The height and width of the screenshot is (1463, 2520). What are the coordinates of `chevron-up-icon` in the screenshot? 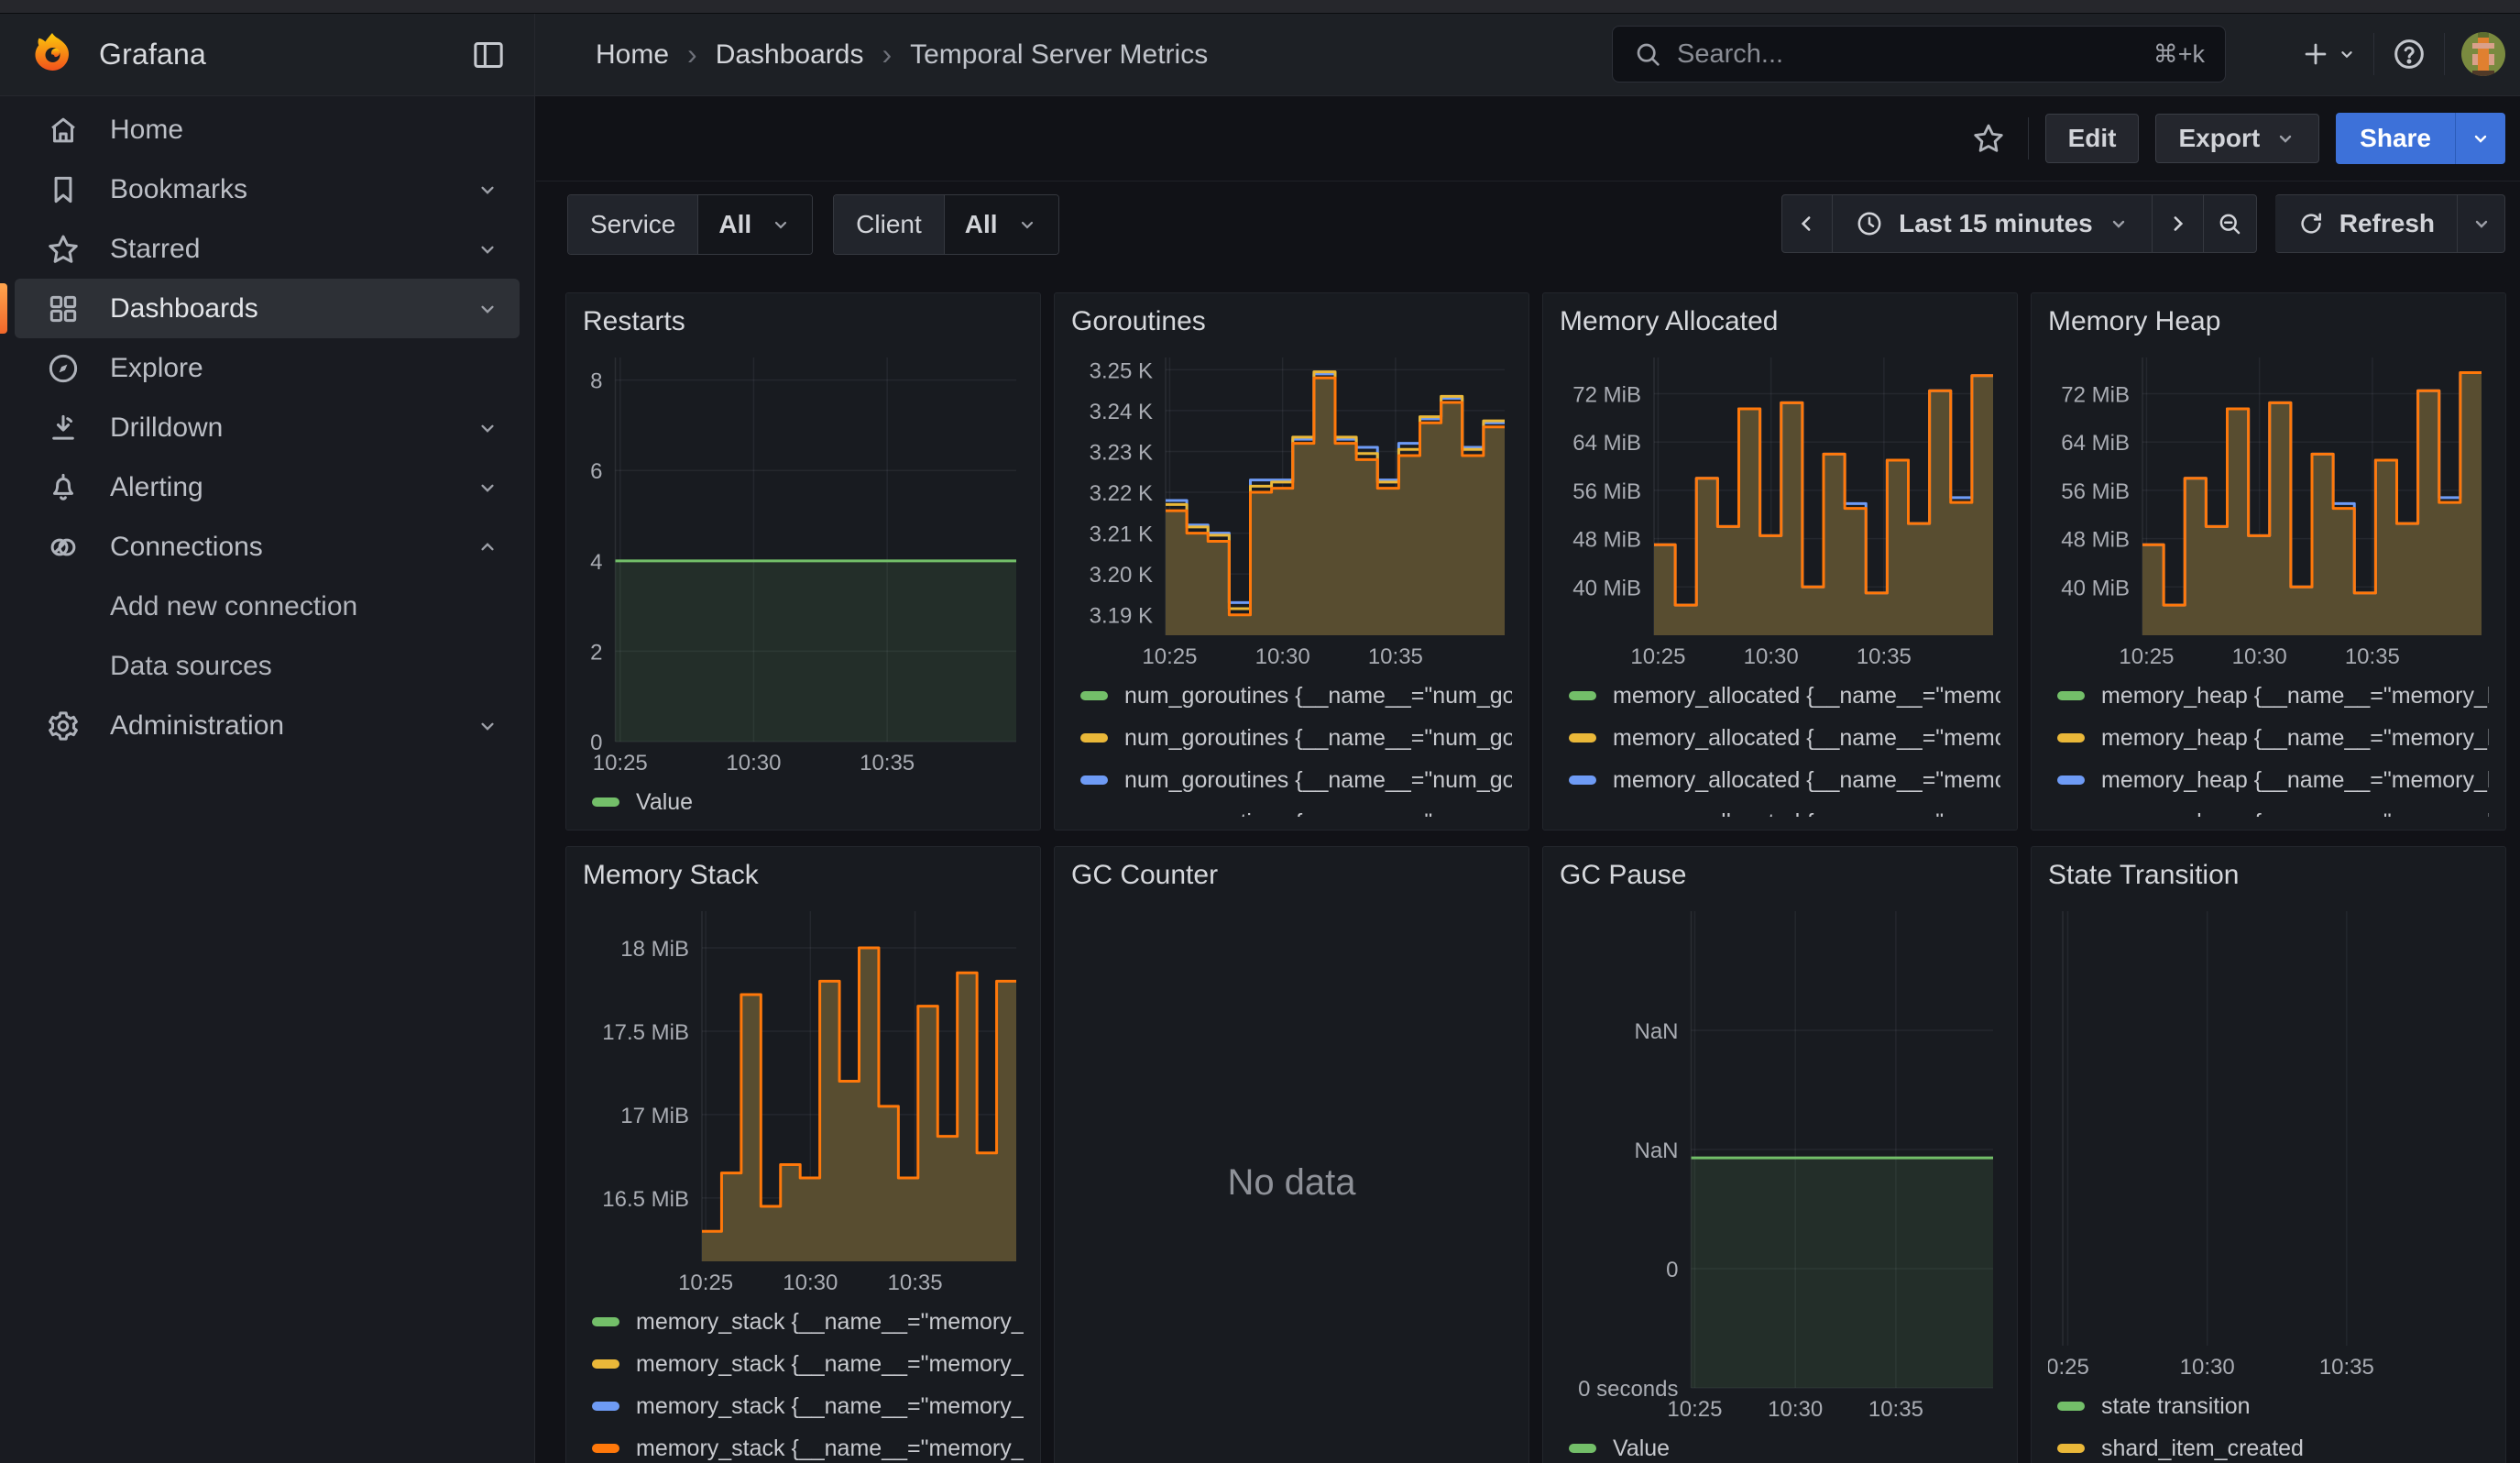 It's located at (487, 547).